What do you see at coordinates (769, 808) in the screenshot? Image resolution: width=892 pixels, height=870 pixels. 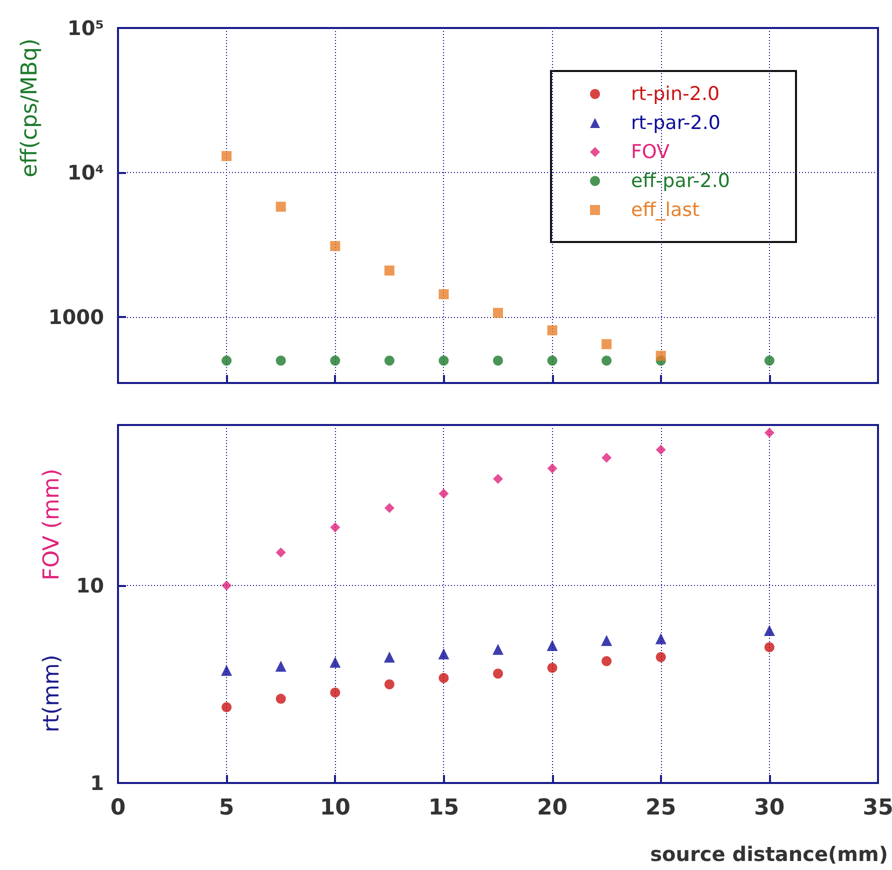 I see `x-tick-label: 30` at bounding box center [769, 808].